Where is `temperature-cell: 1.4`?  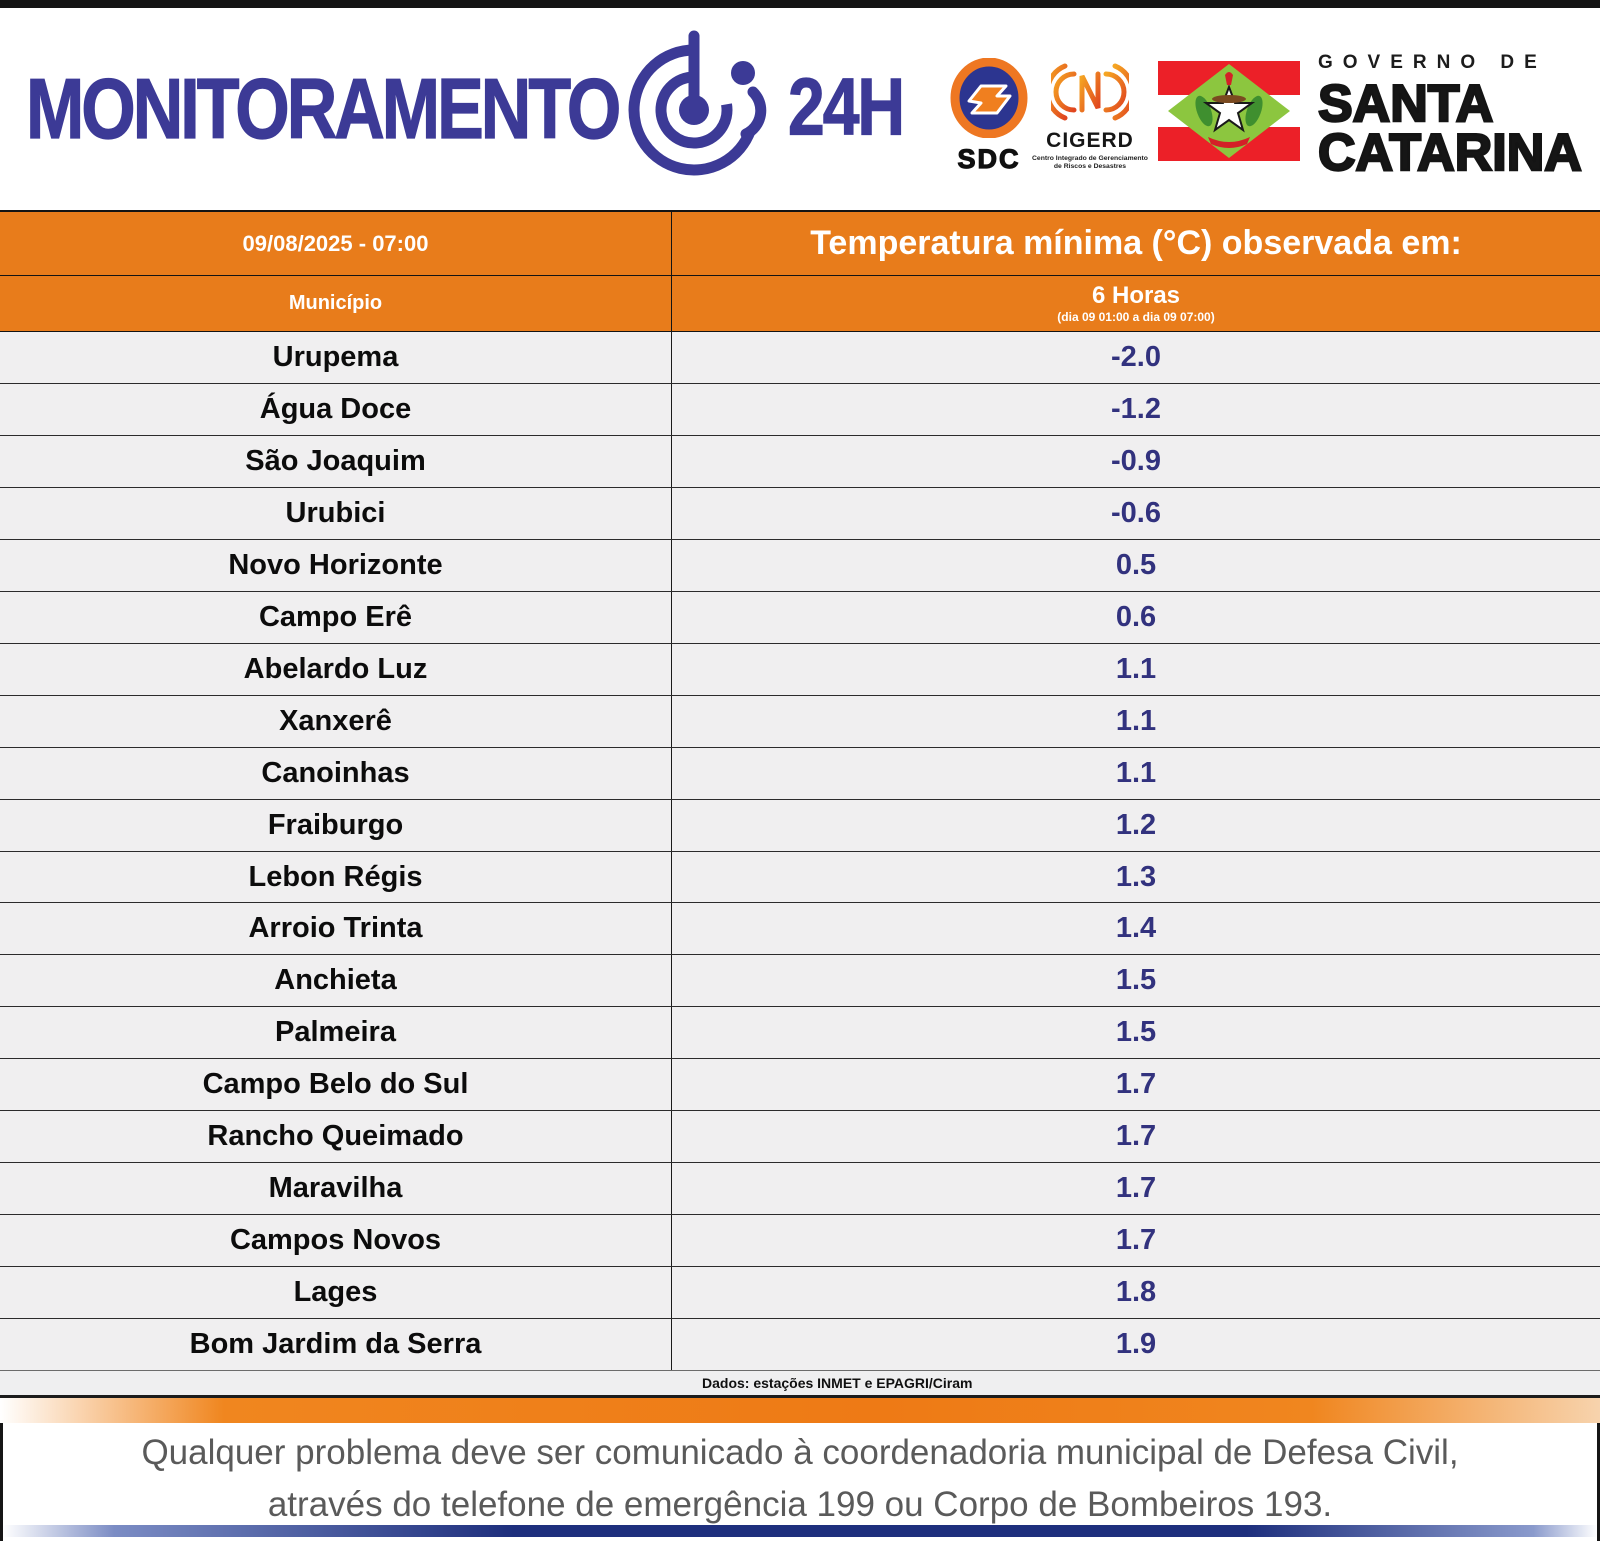 temperature-cell: 1.4 is located at coordinates (1136, 929).